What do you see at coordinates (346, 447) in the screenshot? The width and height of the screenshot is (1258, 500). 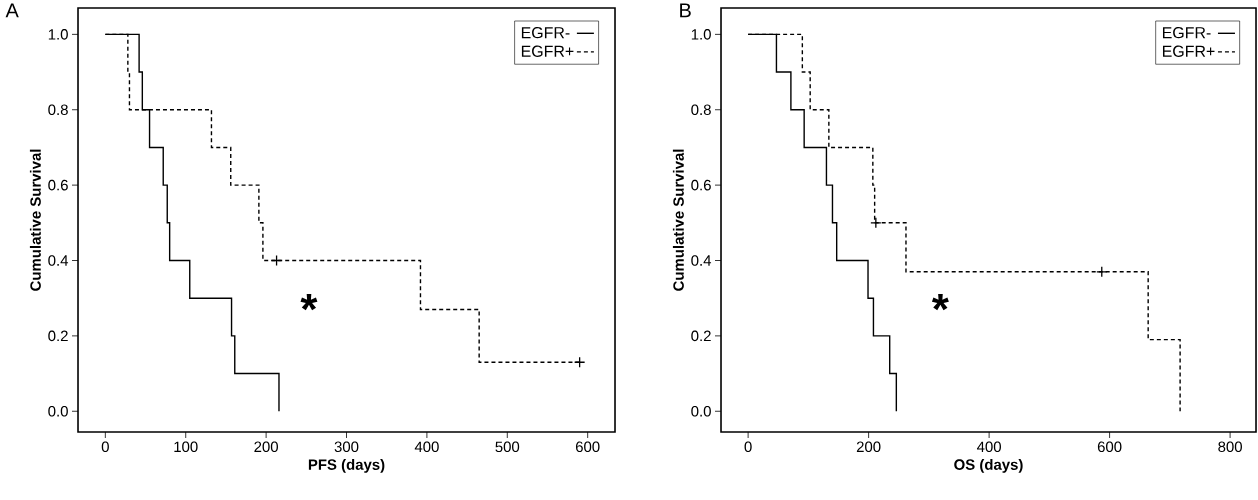 I see `x-tick-label: 300` at bounding box center [346, 447].